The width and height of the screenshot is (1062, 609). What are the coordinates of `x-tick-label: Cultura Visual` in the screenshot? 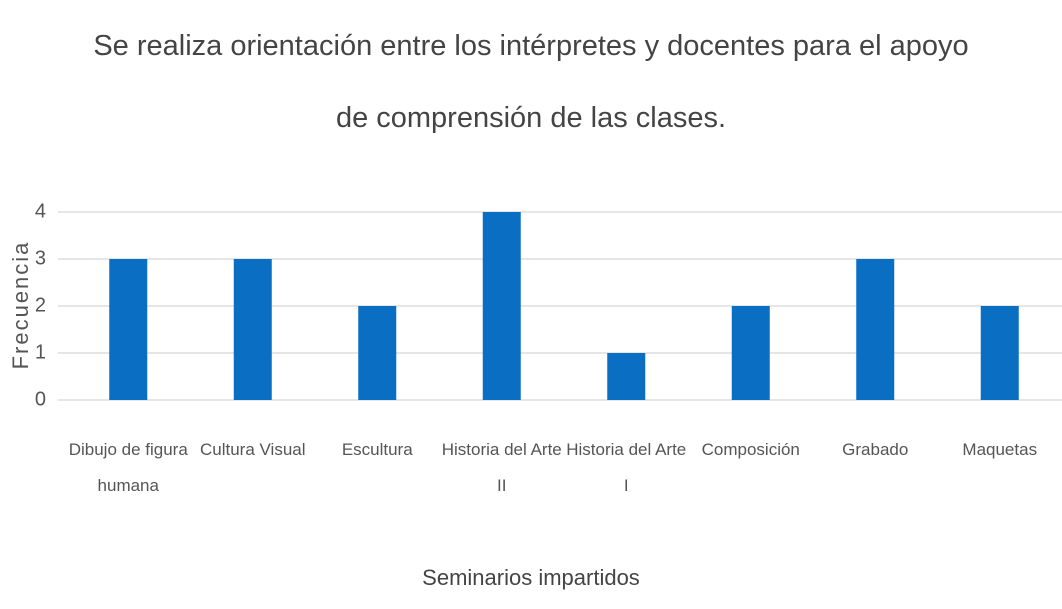 It's located at (252, 449).